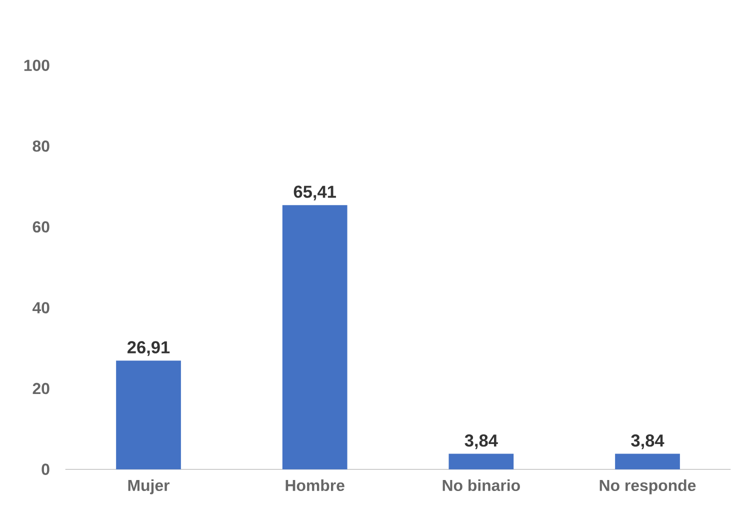  I want to click on y-tick-label: 80, so click(41, 146).